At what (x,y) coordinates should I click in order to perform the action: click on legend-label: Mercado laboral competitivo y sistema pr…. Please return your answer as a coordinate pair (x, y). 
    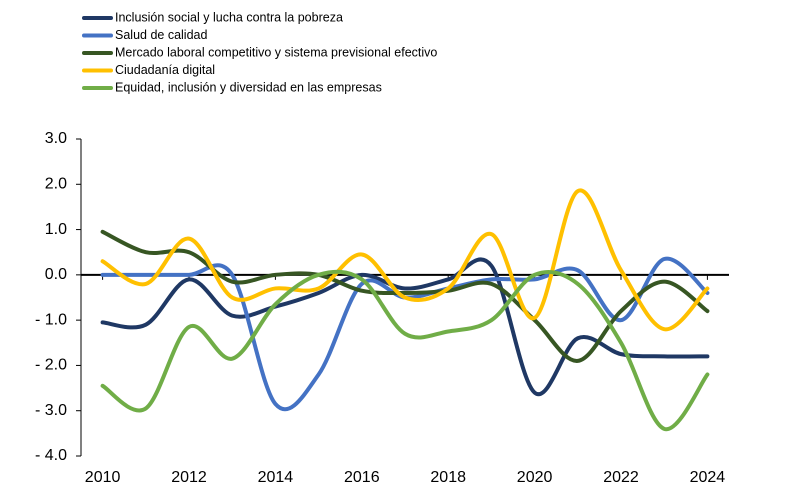
    Looking at the image, I should click on (276, 52).